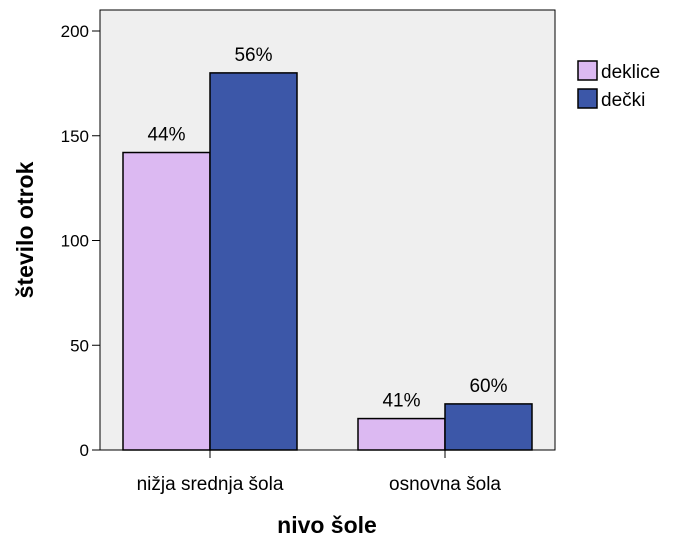  What do you see at coordinates (79, 345) in the screenshot?
I see `y-tick-label: 50` at bounding box center [79, 345].